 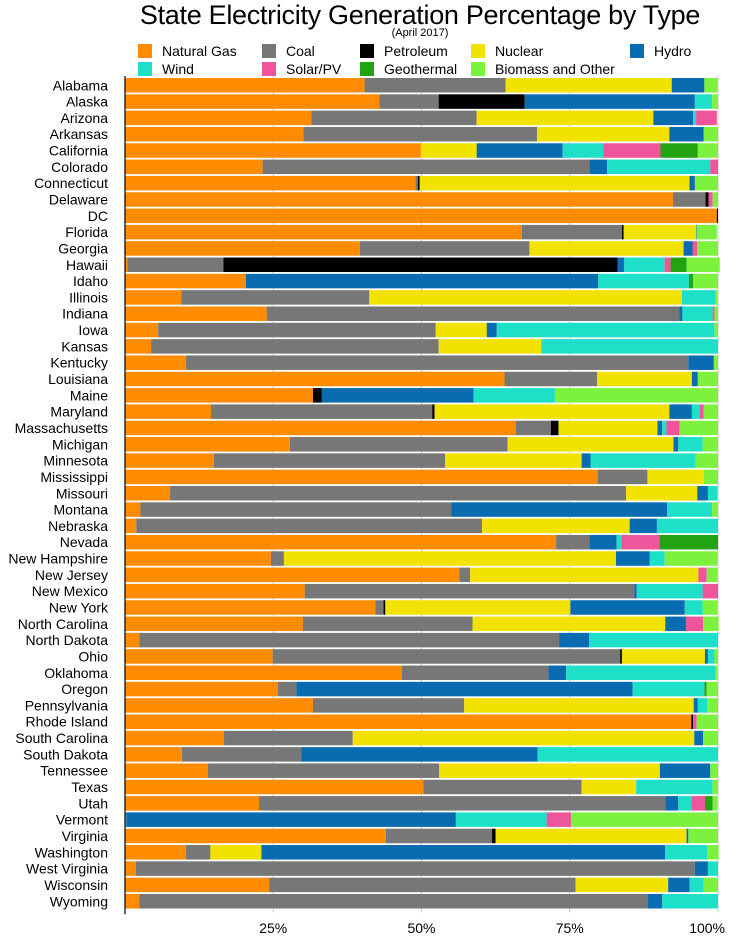 What do you see at coordinates (288, 51) in the screenshot?
I see `legend-item-coal: Coal` at bounding box center [288, 51].